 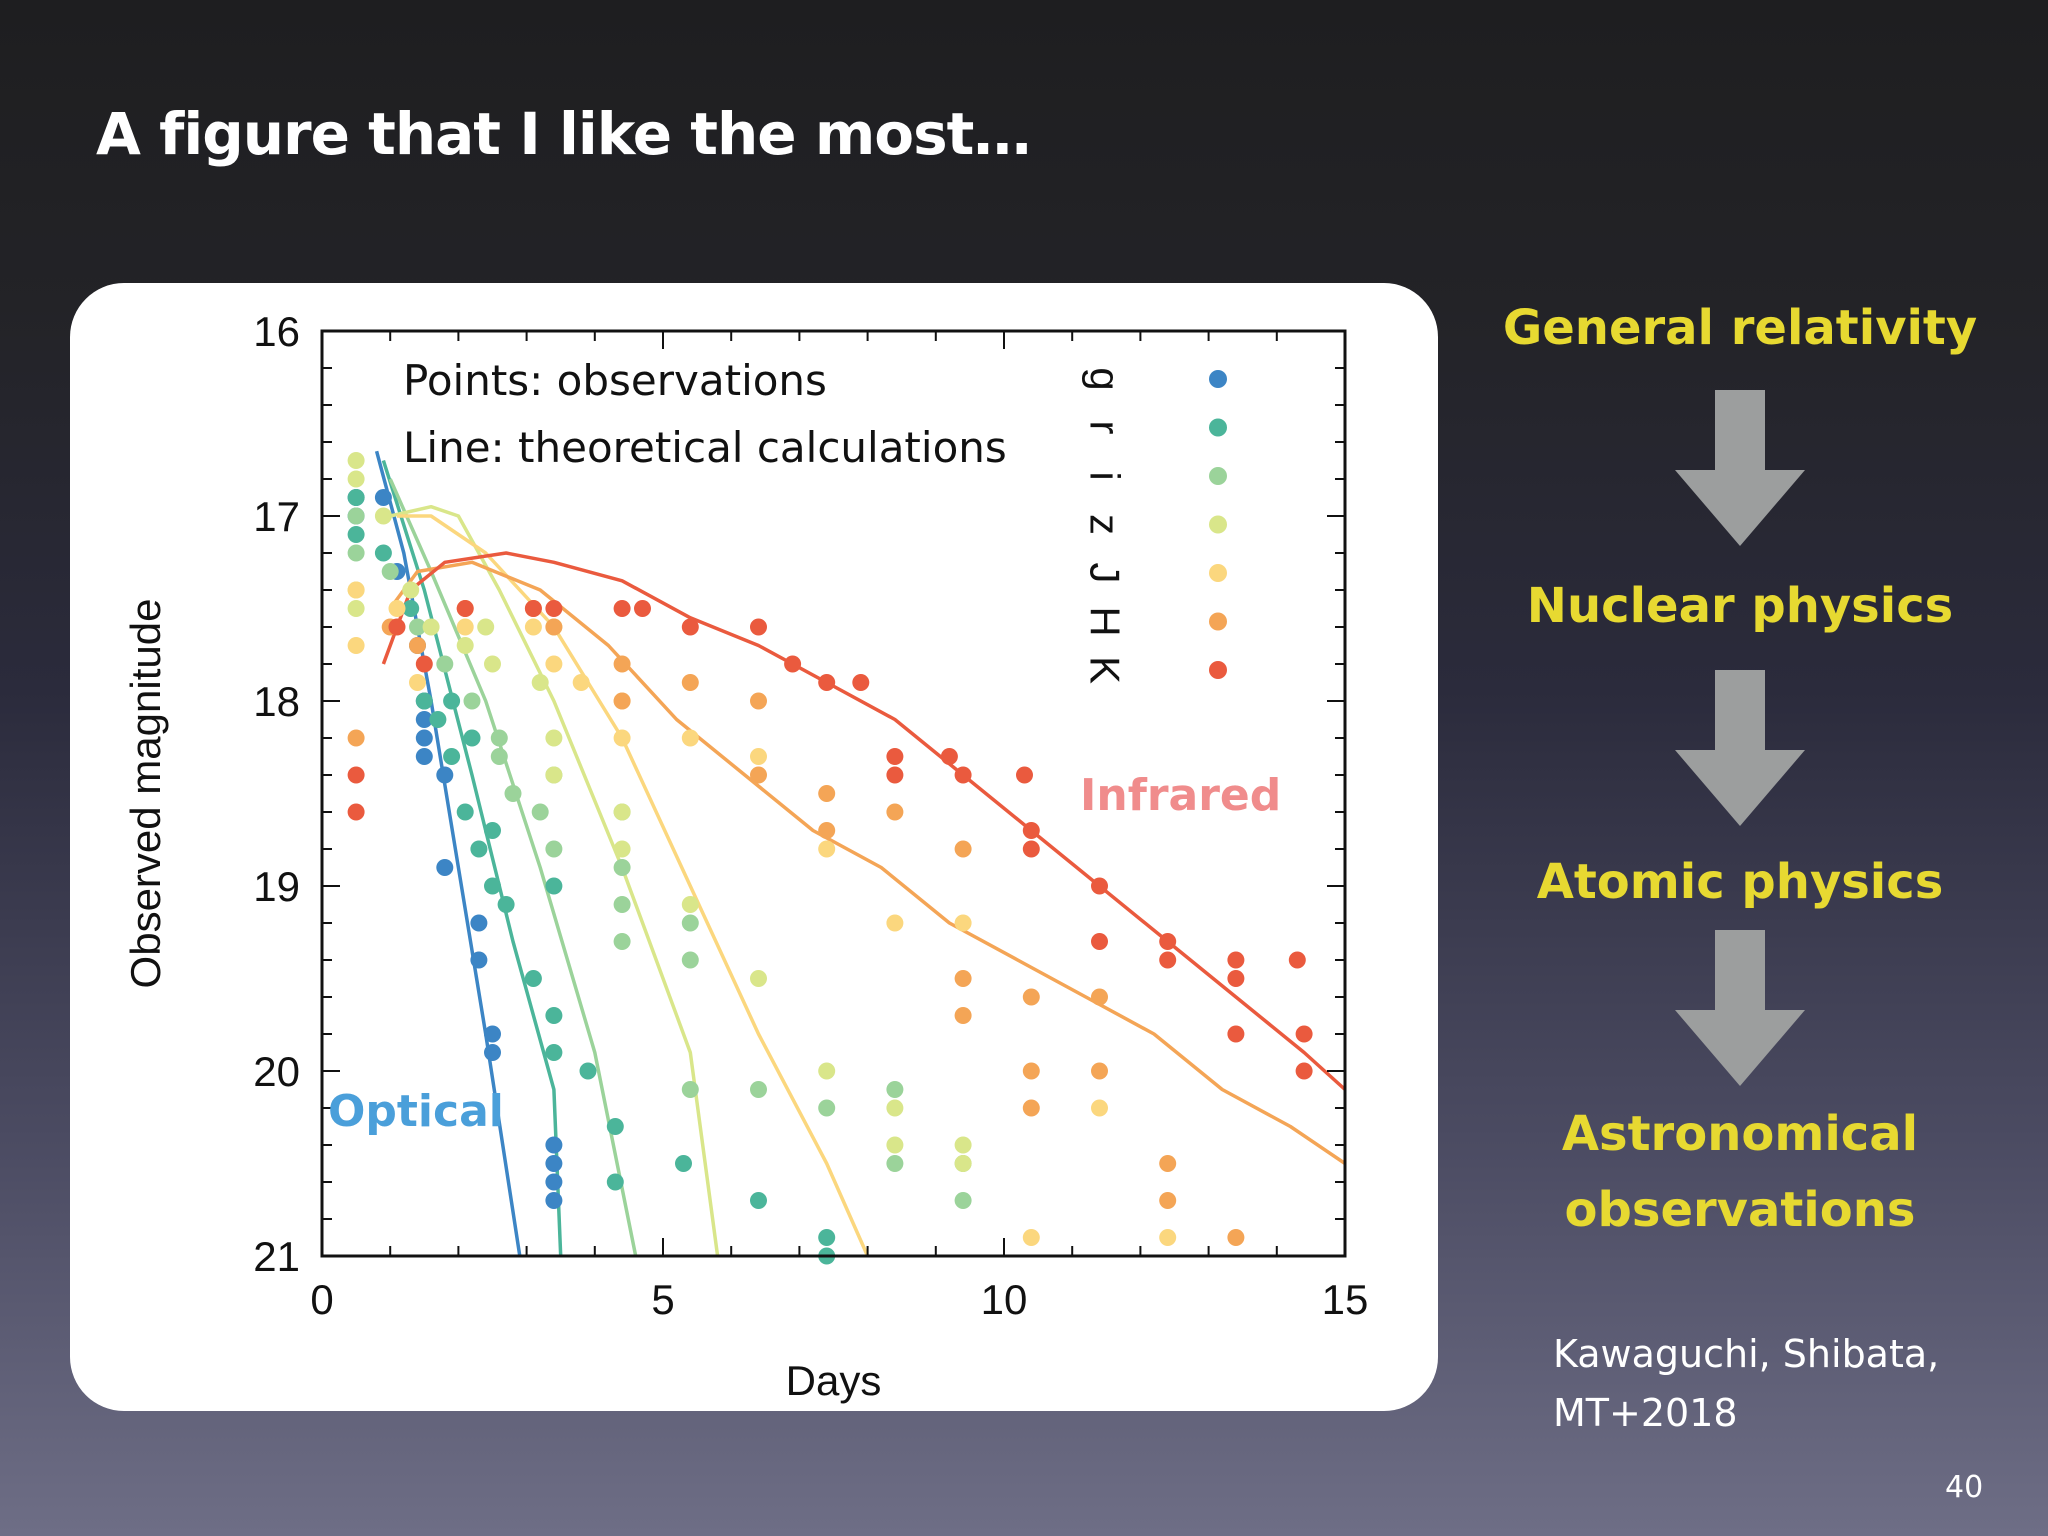 What do you see at coordinates (276, 331) in the screenshot?
I see `y-tick-label: 16` at bounding box center [276, 331].